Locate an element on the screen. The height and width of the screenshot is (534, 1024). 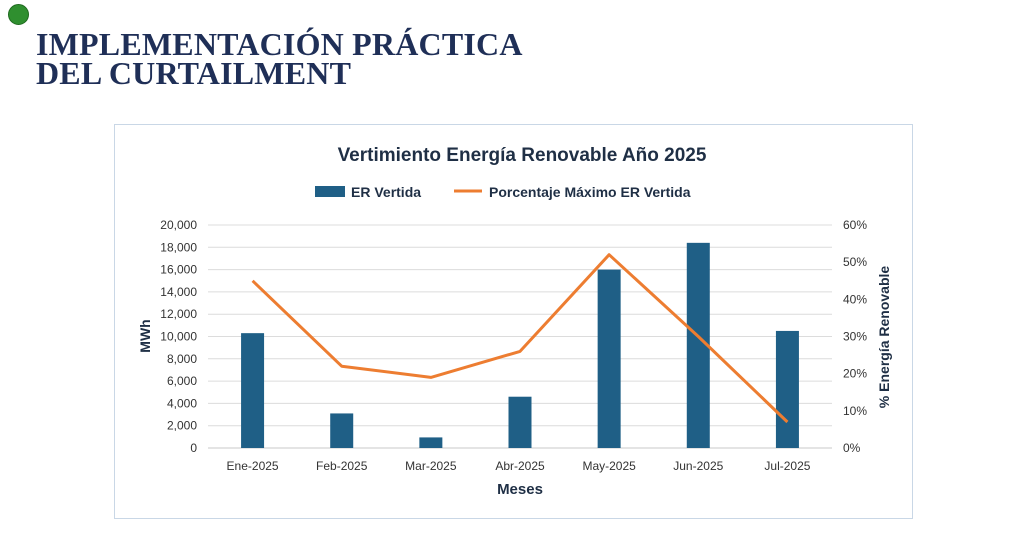
y-right-tick-label: 60% is located at coordinates (855, 225).